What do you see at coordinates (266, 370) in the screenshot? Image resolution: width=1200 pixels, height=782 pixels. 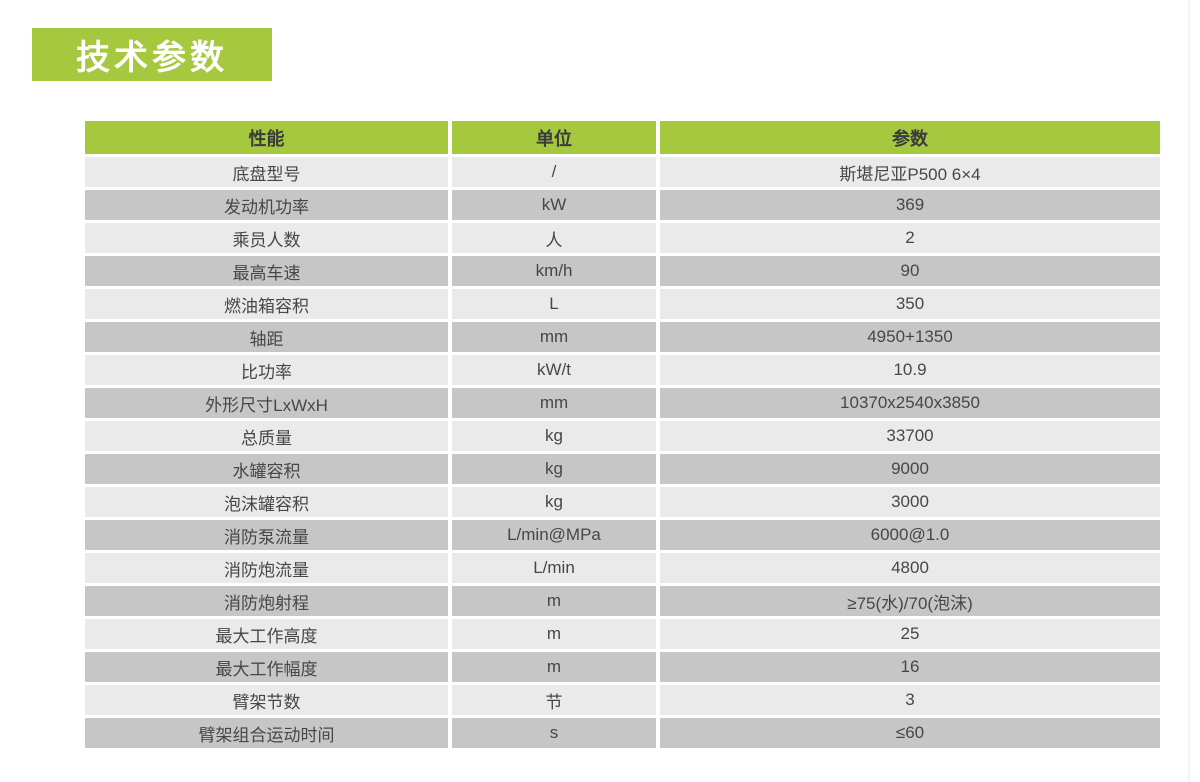 I see `cell-performance: 比功率` at bounding box center [266, 370].